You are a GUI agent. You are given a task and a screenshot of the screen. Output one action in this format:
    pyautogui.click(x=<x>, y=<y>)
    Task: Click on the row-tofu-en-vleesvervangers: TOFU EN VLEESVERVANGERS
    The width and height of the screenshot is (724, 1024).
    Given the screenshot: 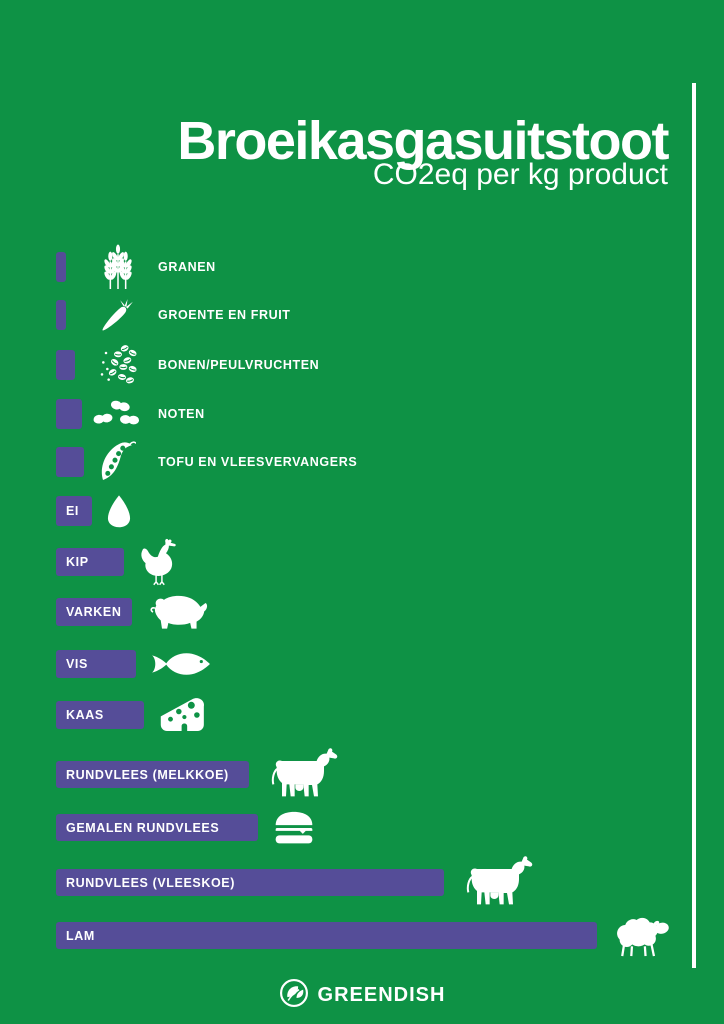 What is the action you would take?
    pyautogui.click(x=362, y=460)
    